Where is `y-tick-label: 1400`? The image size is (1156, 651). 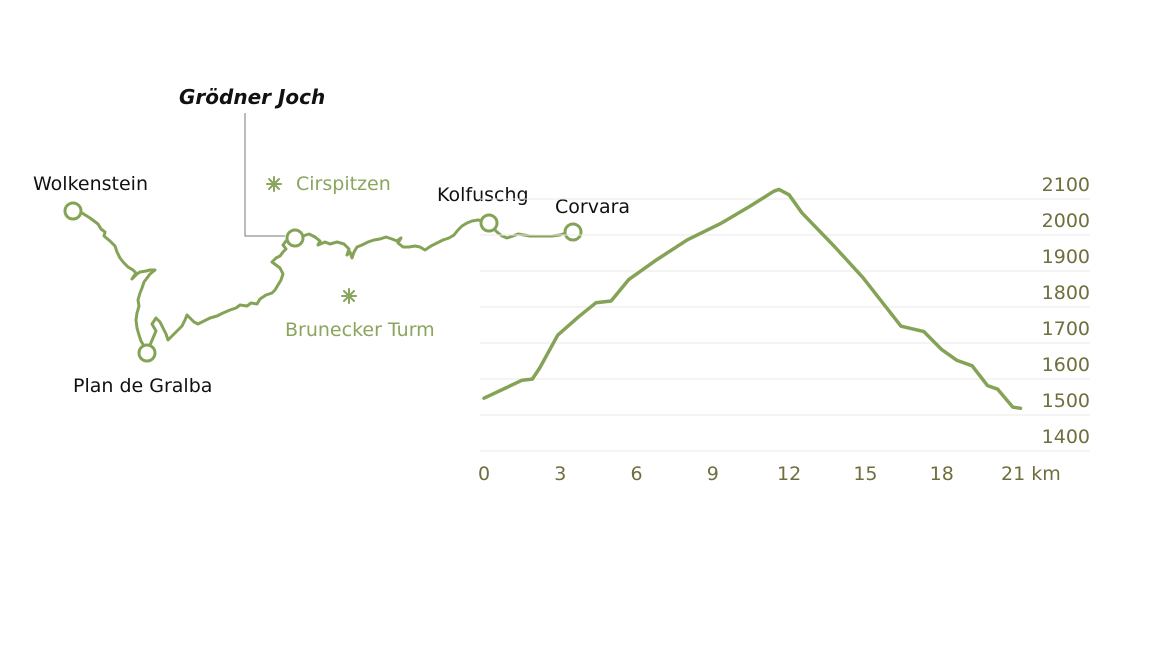 y-tick-label: 1400 is located at coordinates (1066, 437).